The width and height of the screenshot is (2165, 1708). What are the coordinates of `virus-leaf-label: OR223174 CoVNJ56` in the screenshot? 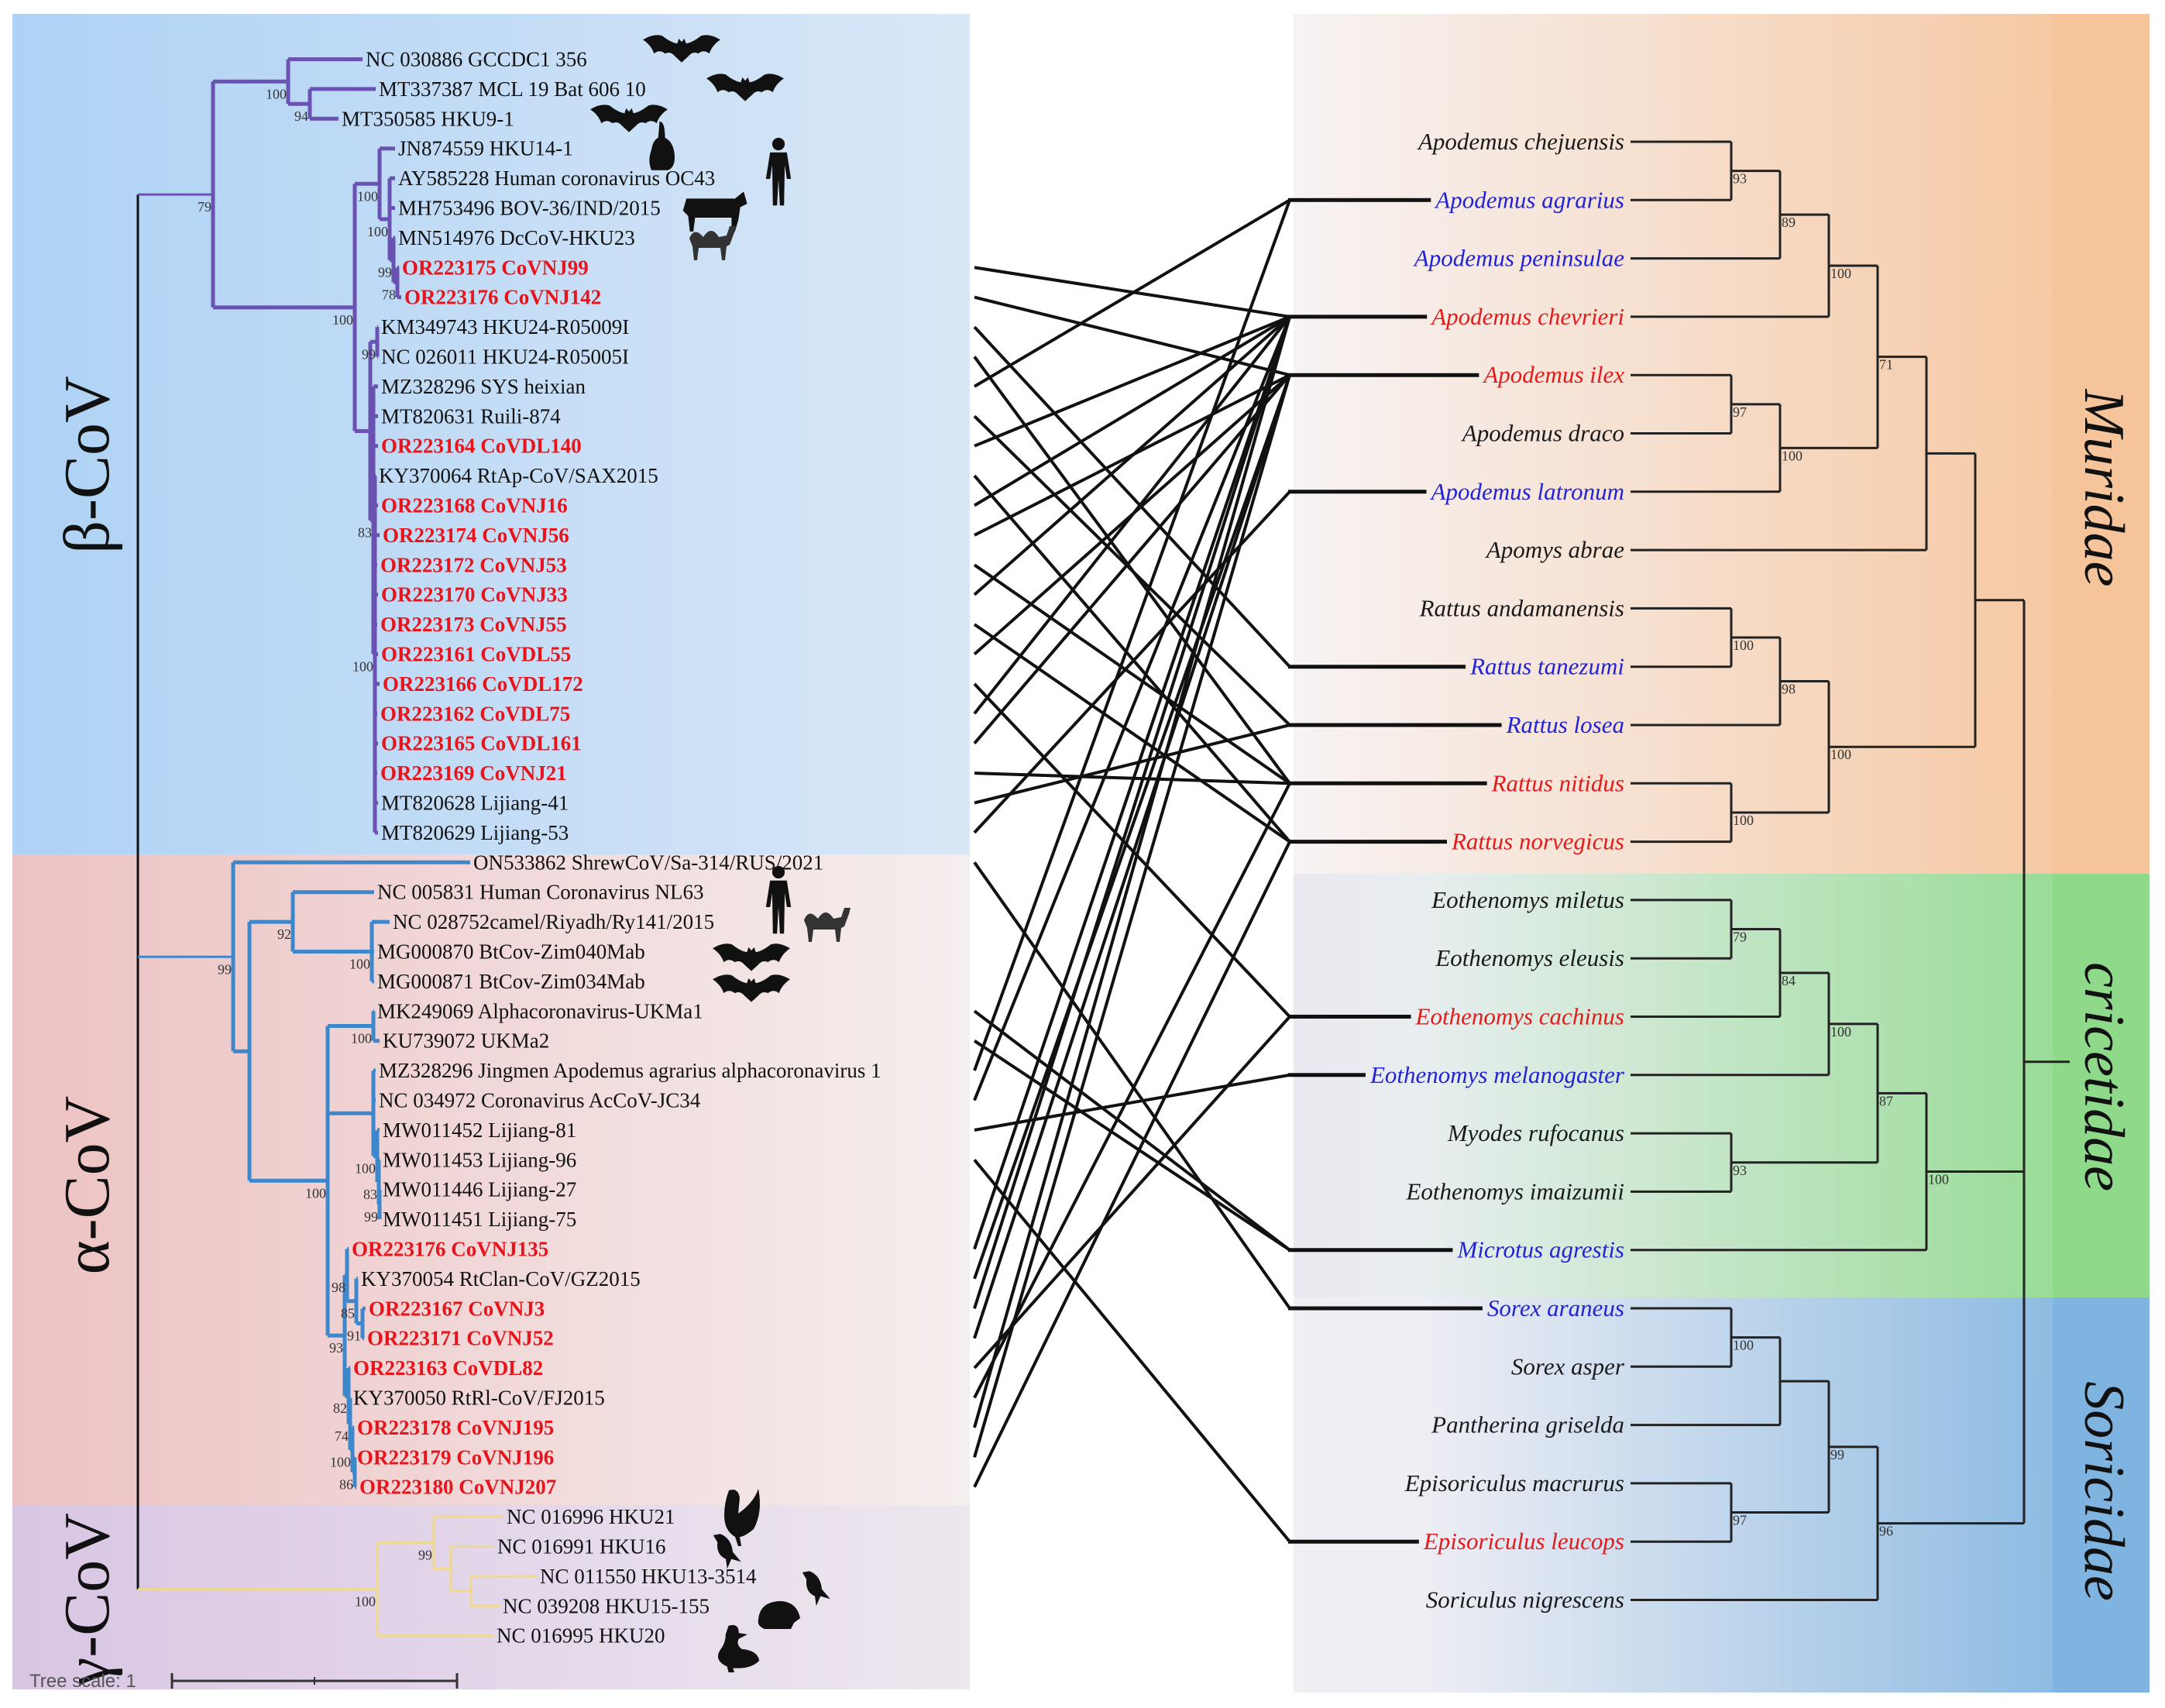 It's located at (476, 535).